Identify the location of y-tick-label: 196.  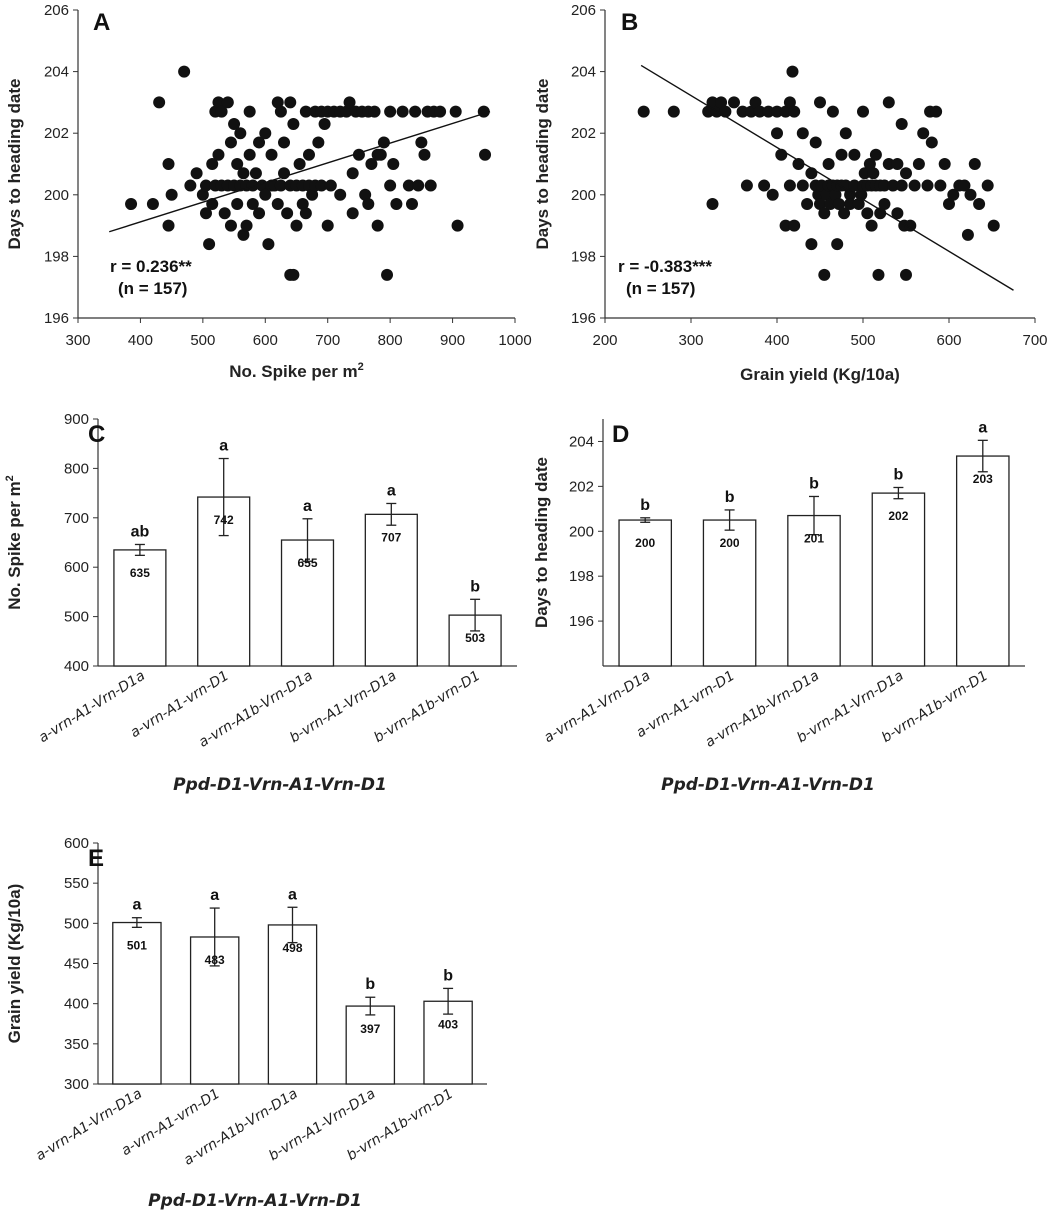
(581, 621).